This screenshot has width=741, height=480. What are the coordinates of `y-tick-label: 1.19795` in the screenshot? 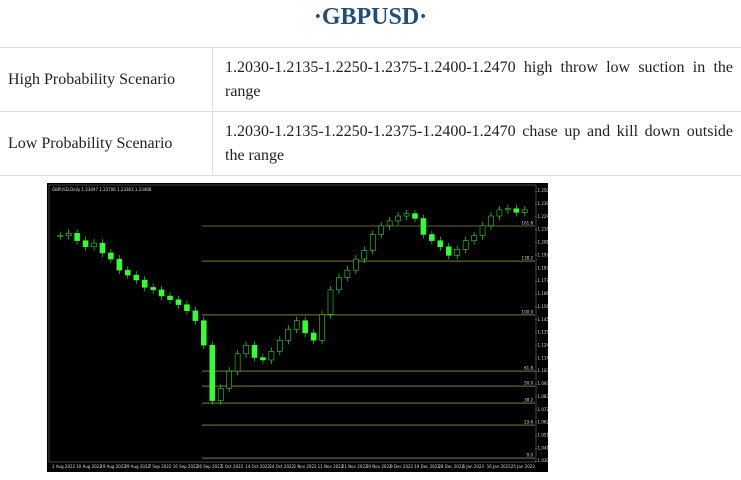 It's located at (543, 254).